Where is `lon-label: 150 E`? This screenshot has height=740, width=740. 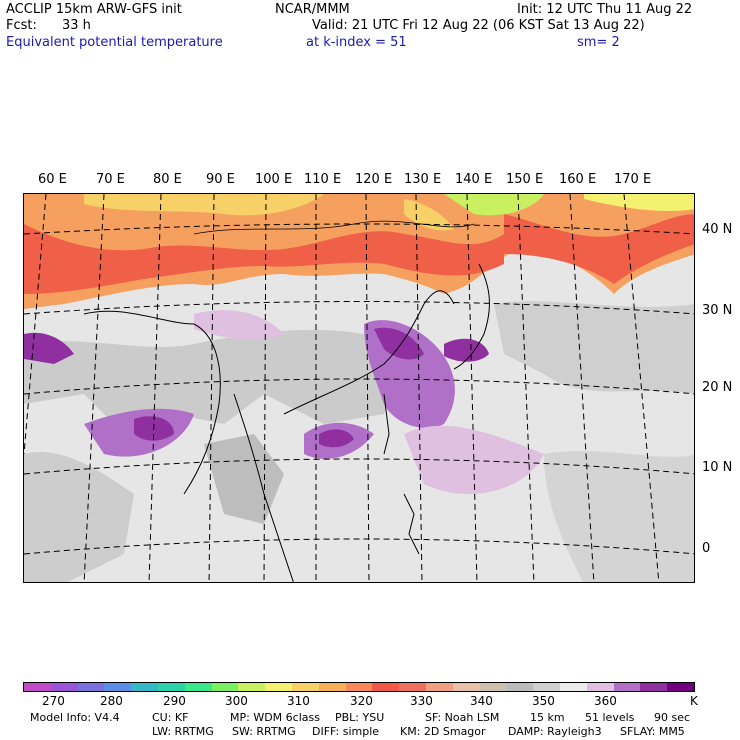
lon-label: 150 E is located at coordinates (525, 179).